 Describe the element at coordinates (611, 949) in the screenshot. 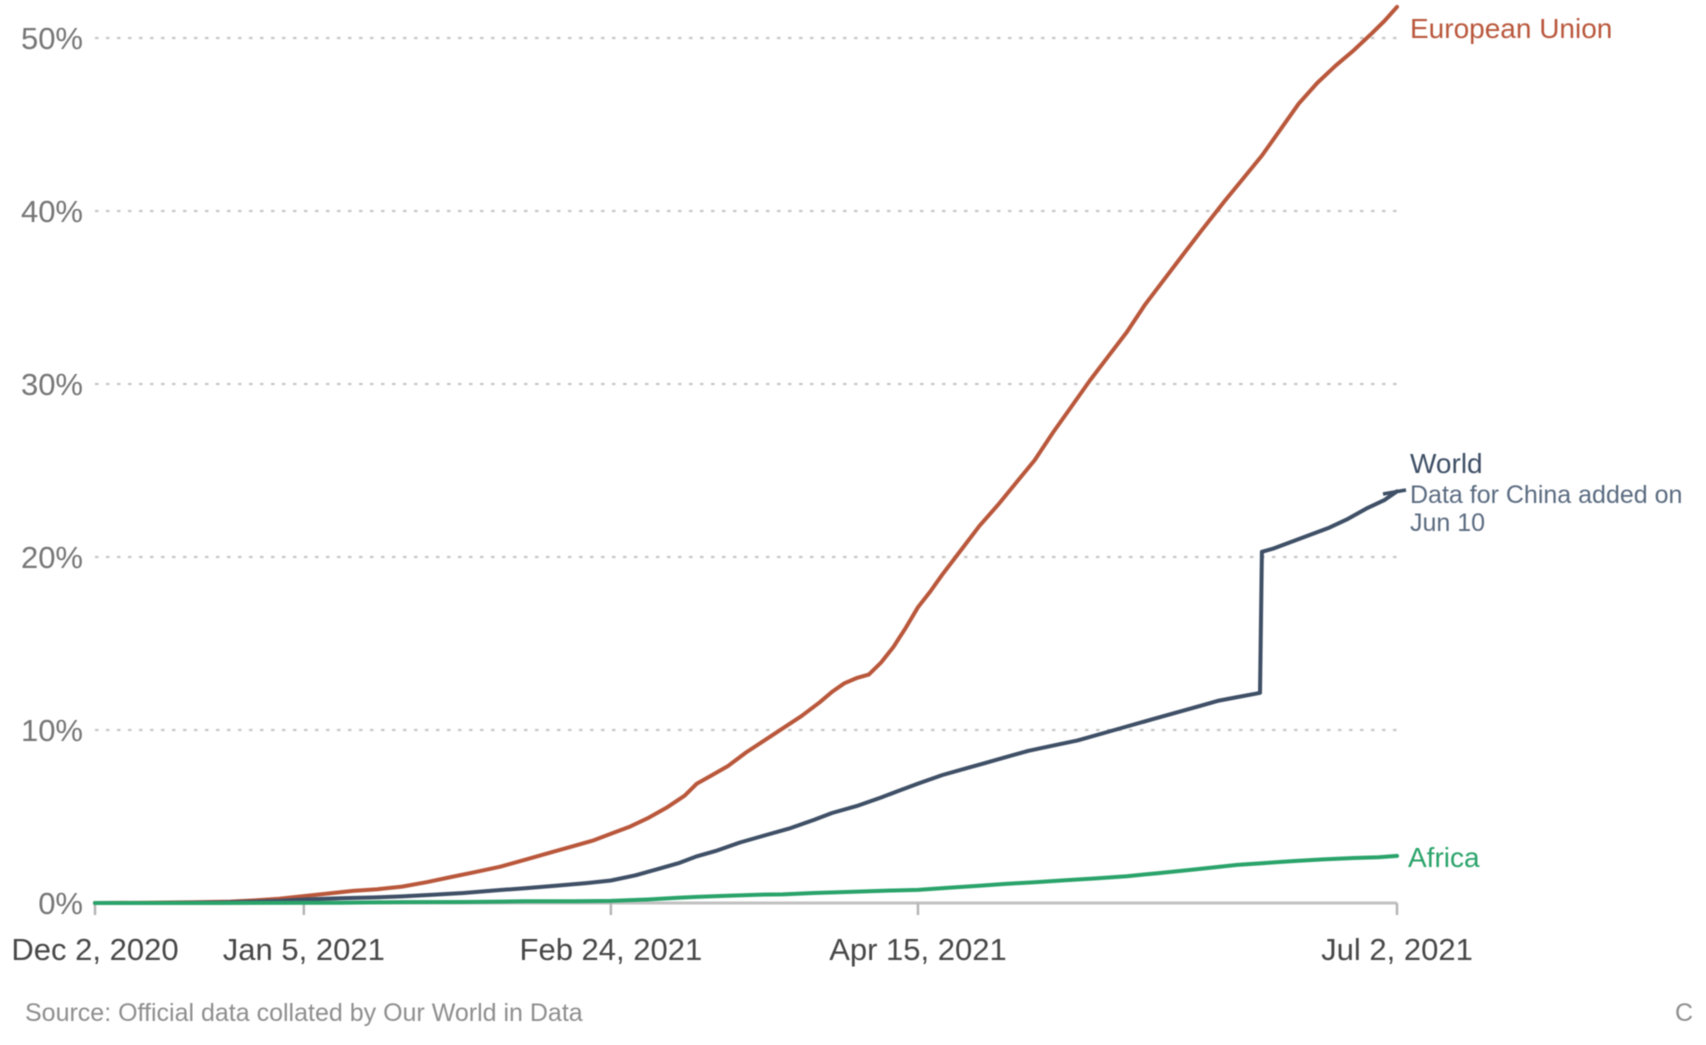

I see `x-tick-label-2: Feb 24, 2021` at that location.